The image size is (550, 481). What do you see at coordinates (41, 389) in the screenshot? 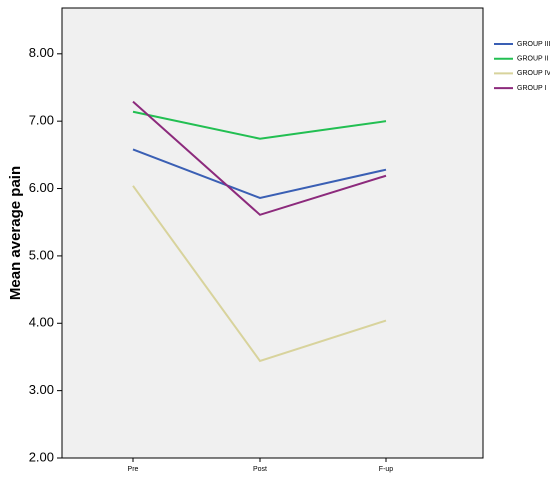
I see `y-tick-label: 3.00` at bounding box center [41, 389].